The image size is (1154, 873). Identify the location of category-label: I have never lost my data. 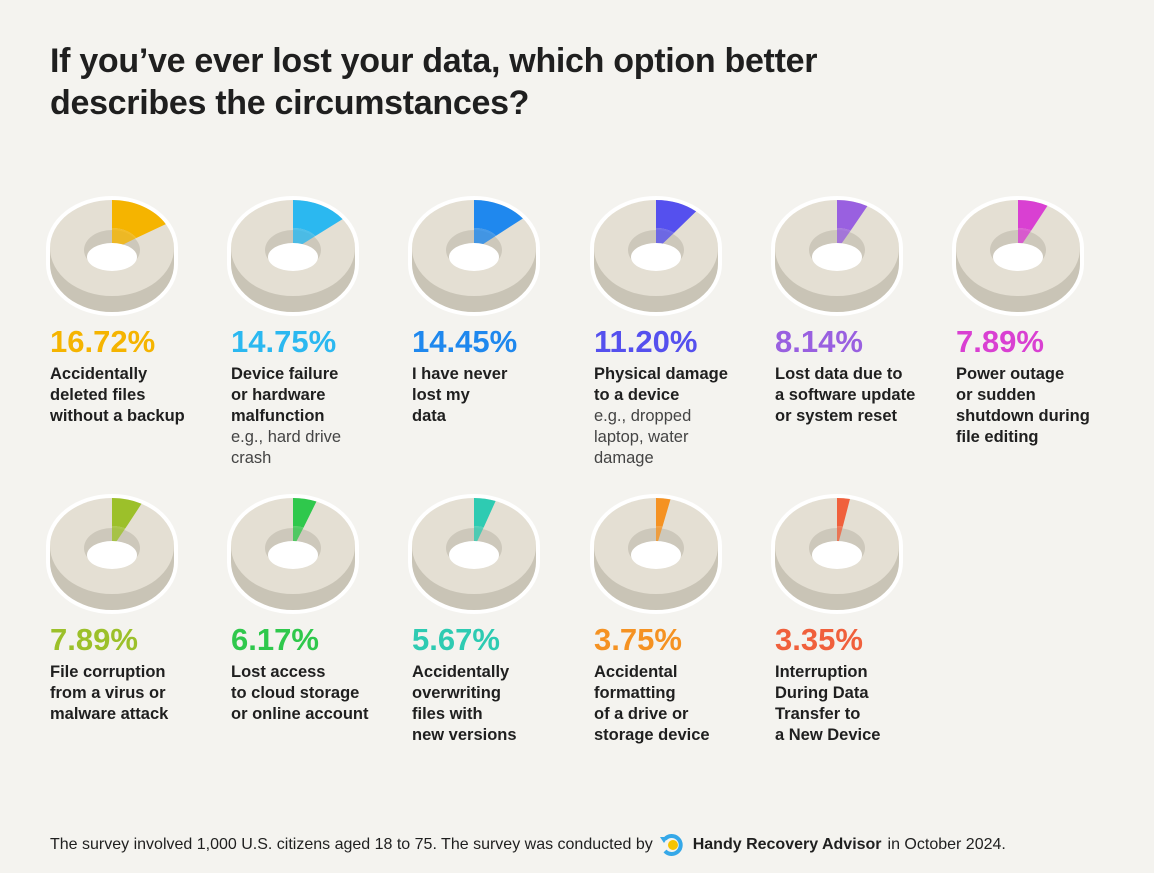
(460, 395).